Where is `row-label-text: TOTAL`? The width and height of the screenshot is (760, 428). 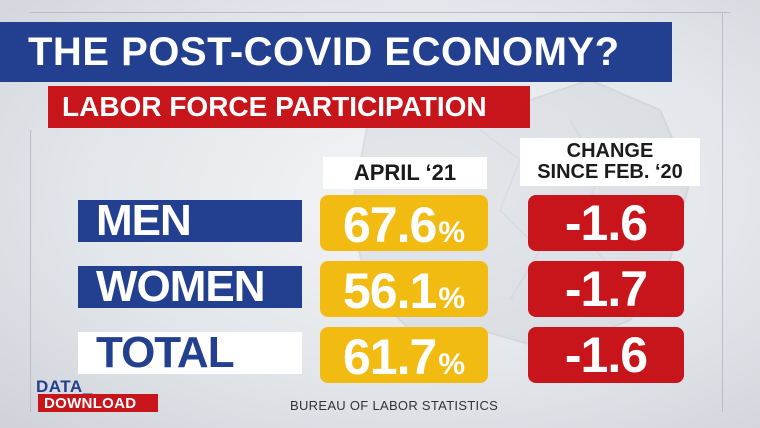 row-label-text: TOTAL is located at coordinates (165, 352).